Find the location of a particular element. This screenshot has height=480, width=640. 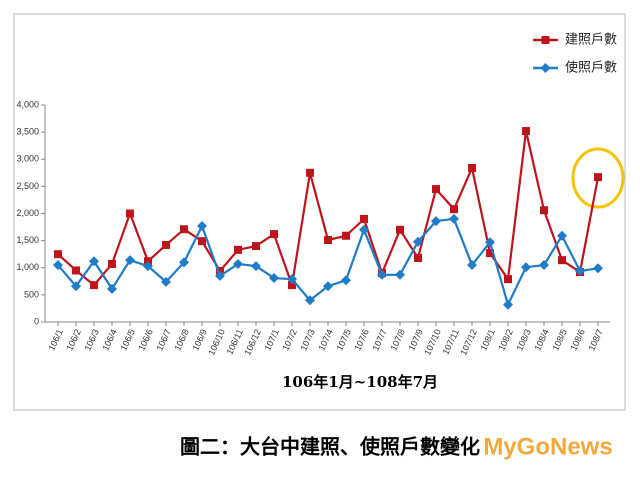

y-tick-label: 3,500 is located at coordinates (27, 132).